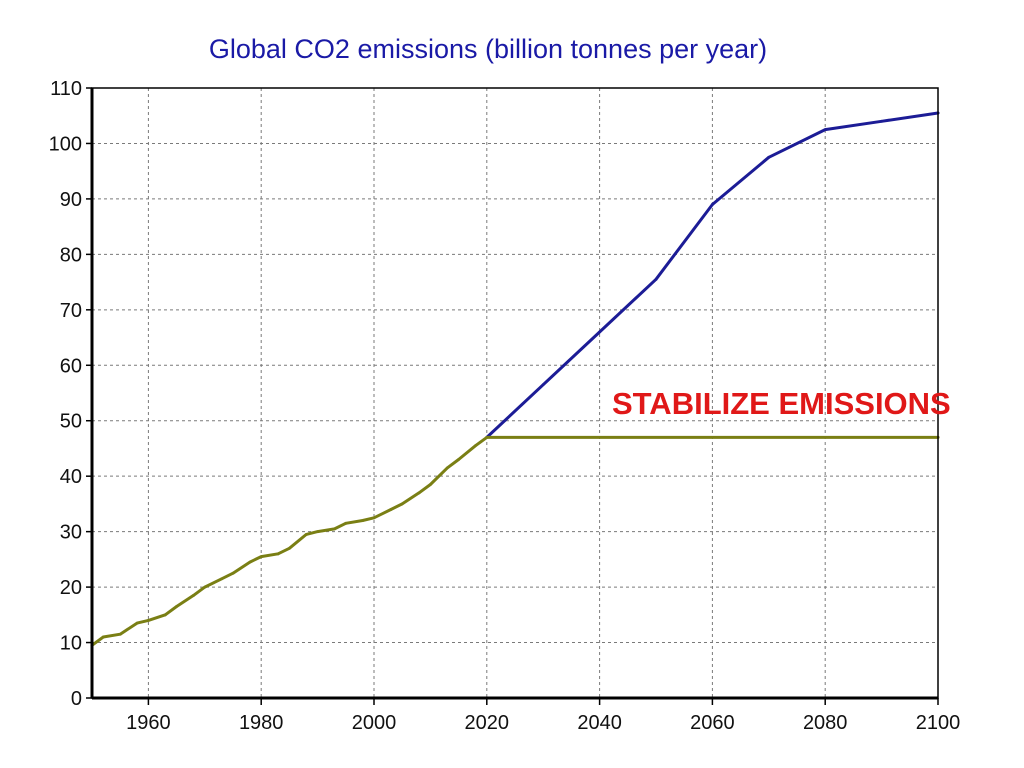 The image size is (1024, 768). Describe the element at coordinates (71, 422) in the screenshot. I see `y-tick-label: 50` at that location.